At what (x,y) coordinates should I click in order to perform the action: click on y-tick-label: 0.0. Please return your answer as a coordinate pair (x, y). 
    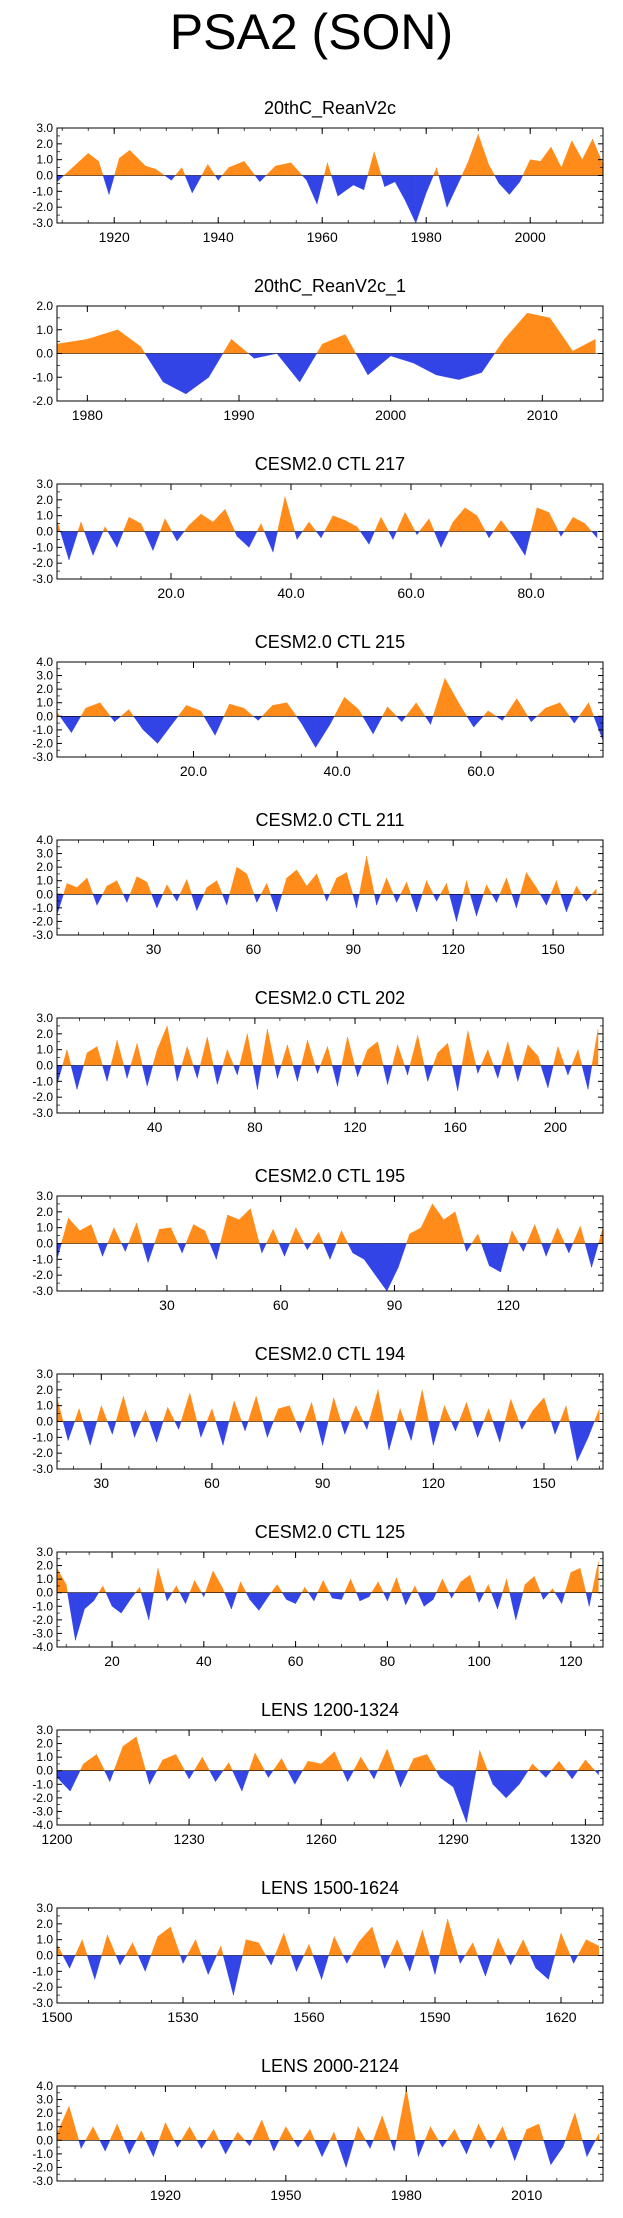
    Looking at the image, I should click on (44, 176).